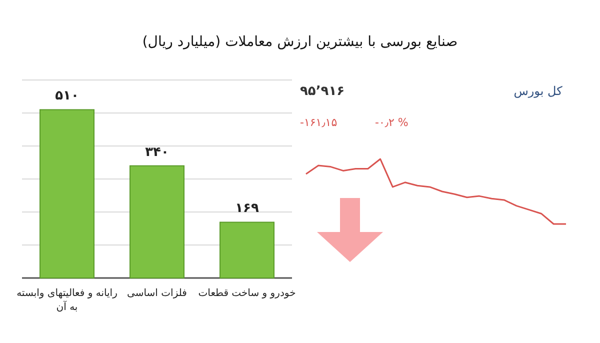 The image size is (600, 343). What do you see at coordinates (538, 91) in the screenshot?
I see `chart-title: کل بورس` at bounding box center [538, 91].